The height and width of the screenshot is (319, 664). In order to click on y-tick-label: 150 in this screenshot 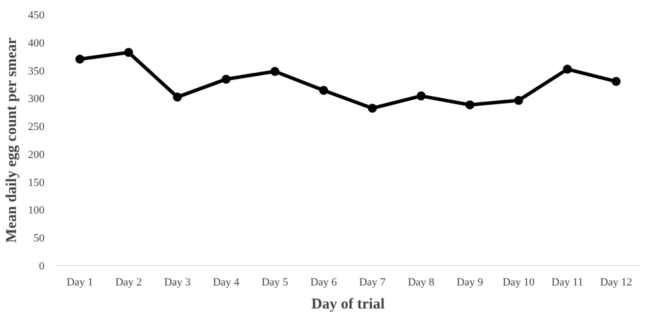, I will do `click(36, 182)`.